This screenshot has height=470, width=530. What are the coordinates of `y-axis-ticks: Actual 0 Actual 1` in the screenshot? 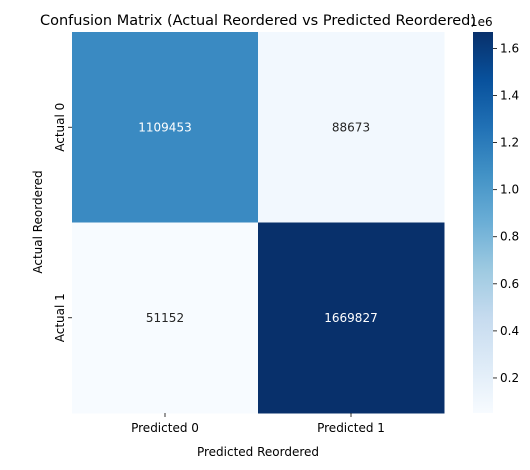 It's located at (62, 222).